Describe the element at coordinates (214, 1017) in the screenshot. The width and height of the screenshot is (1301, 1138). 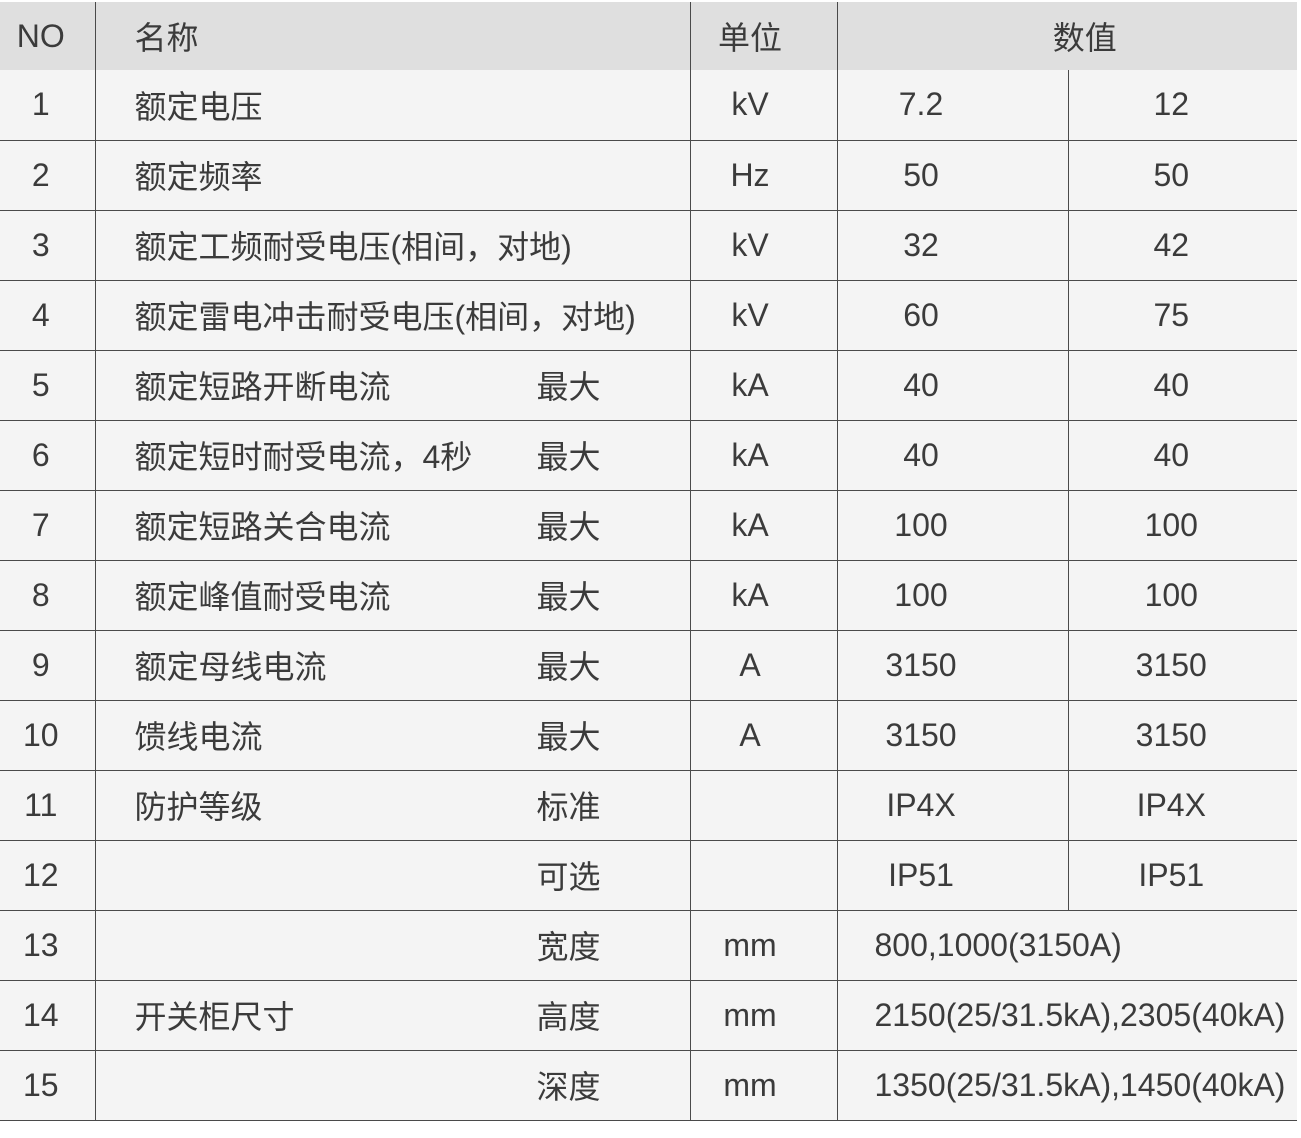
I see `param-name: 开关柜尺寸` at that location.